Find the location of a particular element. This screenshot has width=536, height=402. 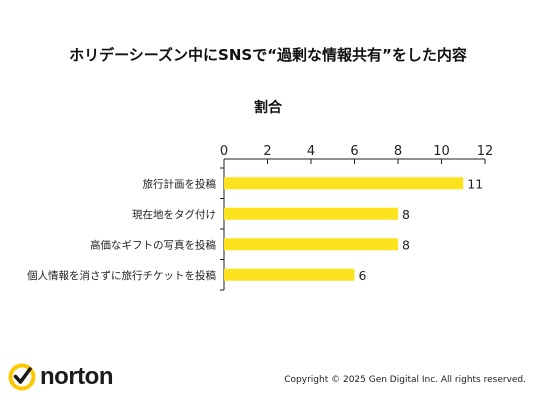

data-label: 11 is located at coordinates (475, 183).